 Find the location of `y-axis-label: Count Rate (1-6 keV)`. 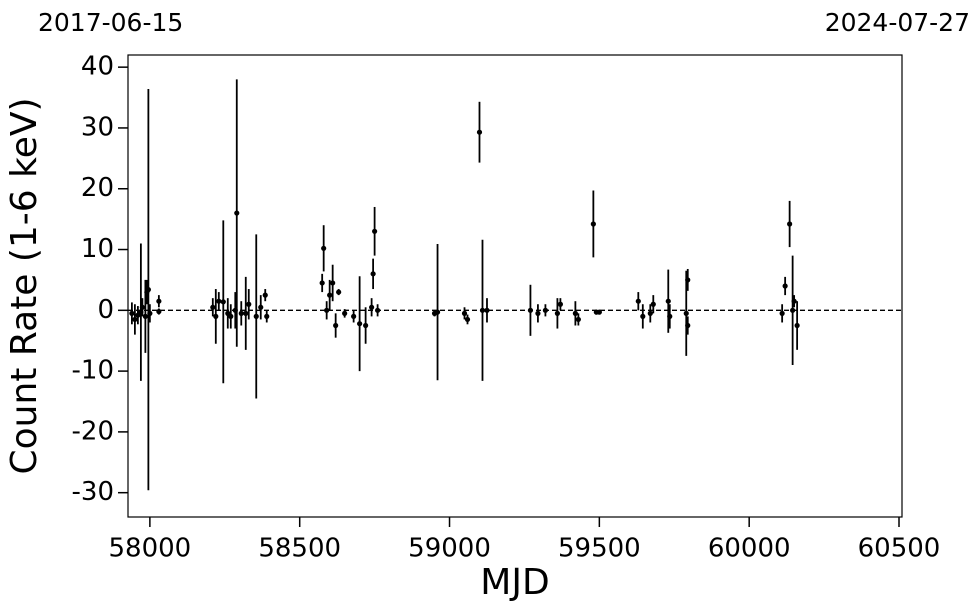

y-axis-label: Count Rate (1-6 keV) is located at coordinates (24, 285).